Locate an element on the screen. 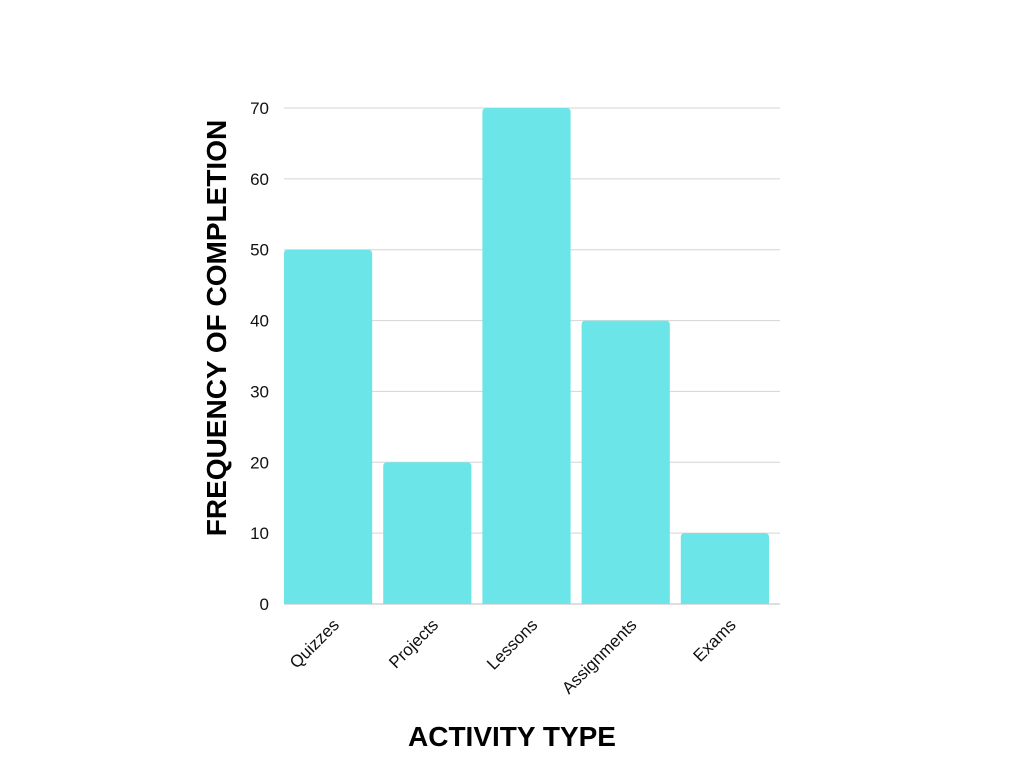 The image size is (1024, 768). x-category-label: Quizzes is located at coordinates (314, 643).